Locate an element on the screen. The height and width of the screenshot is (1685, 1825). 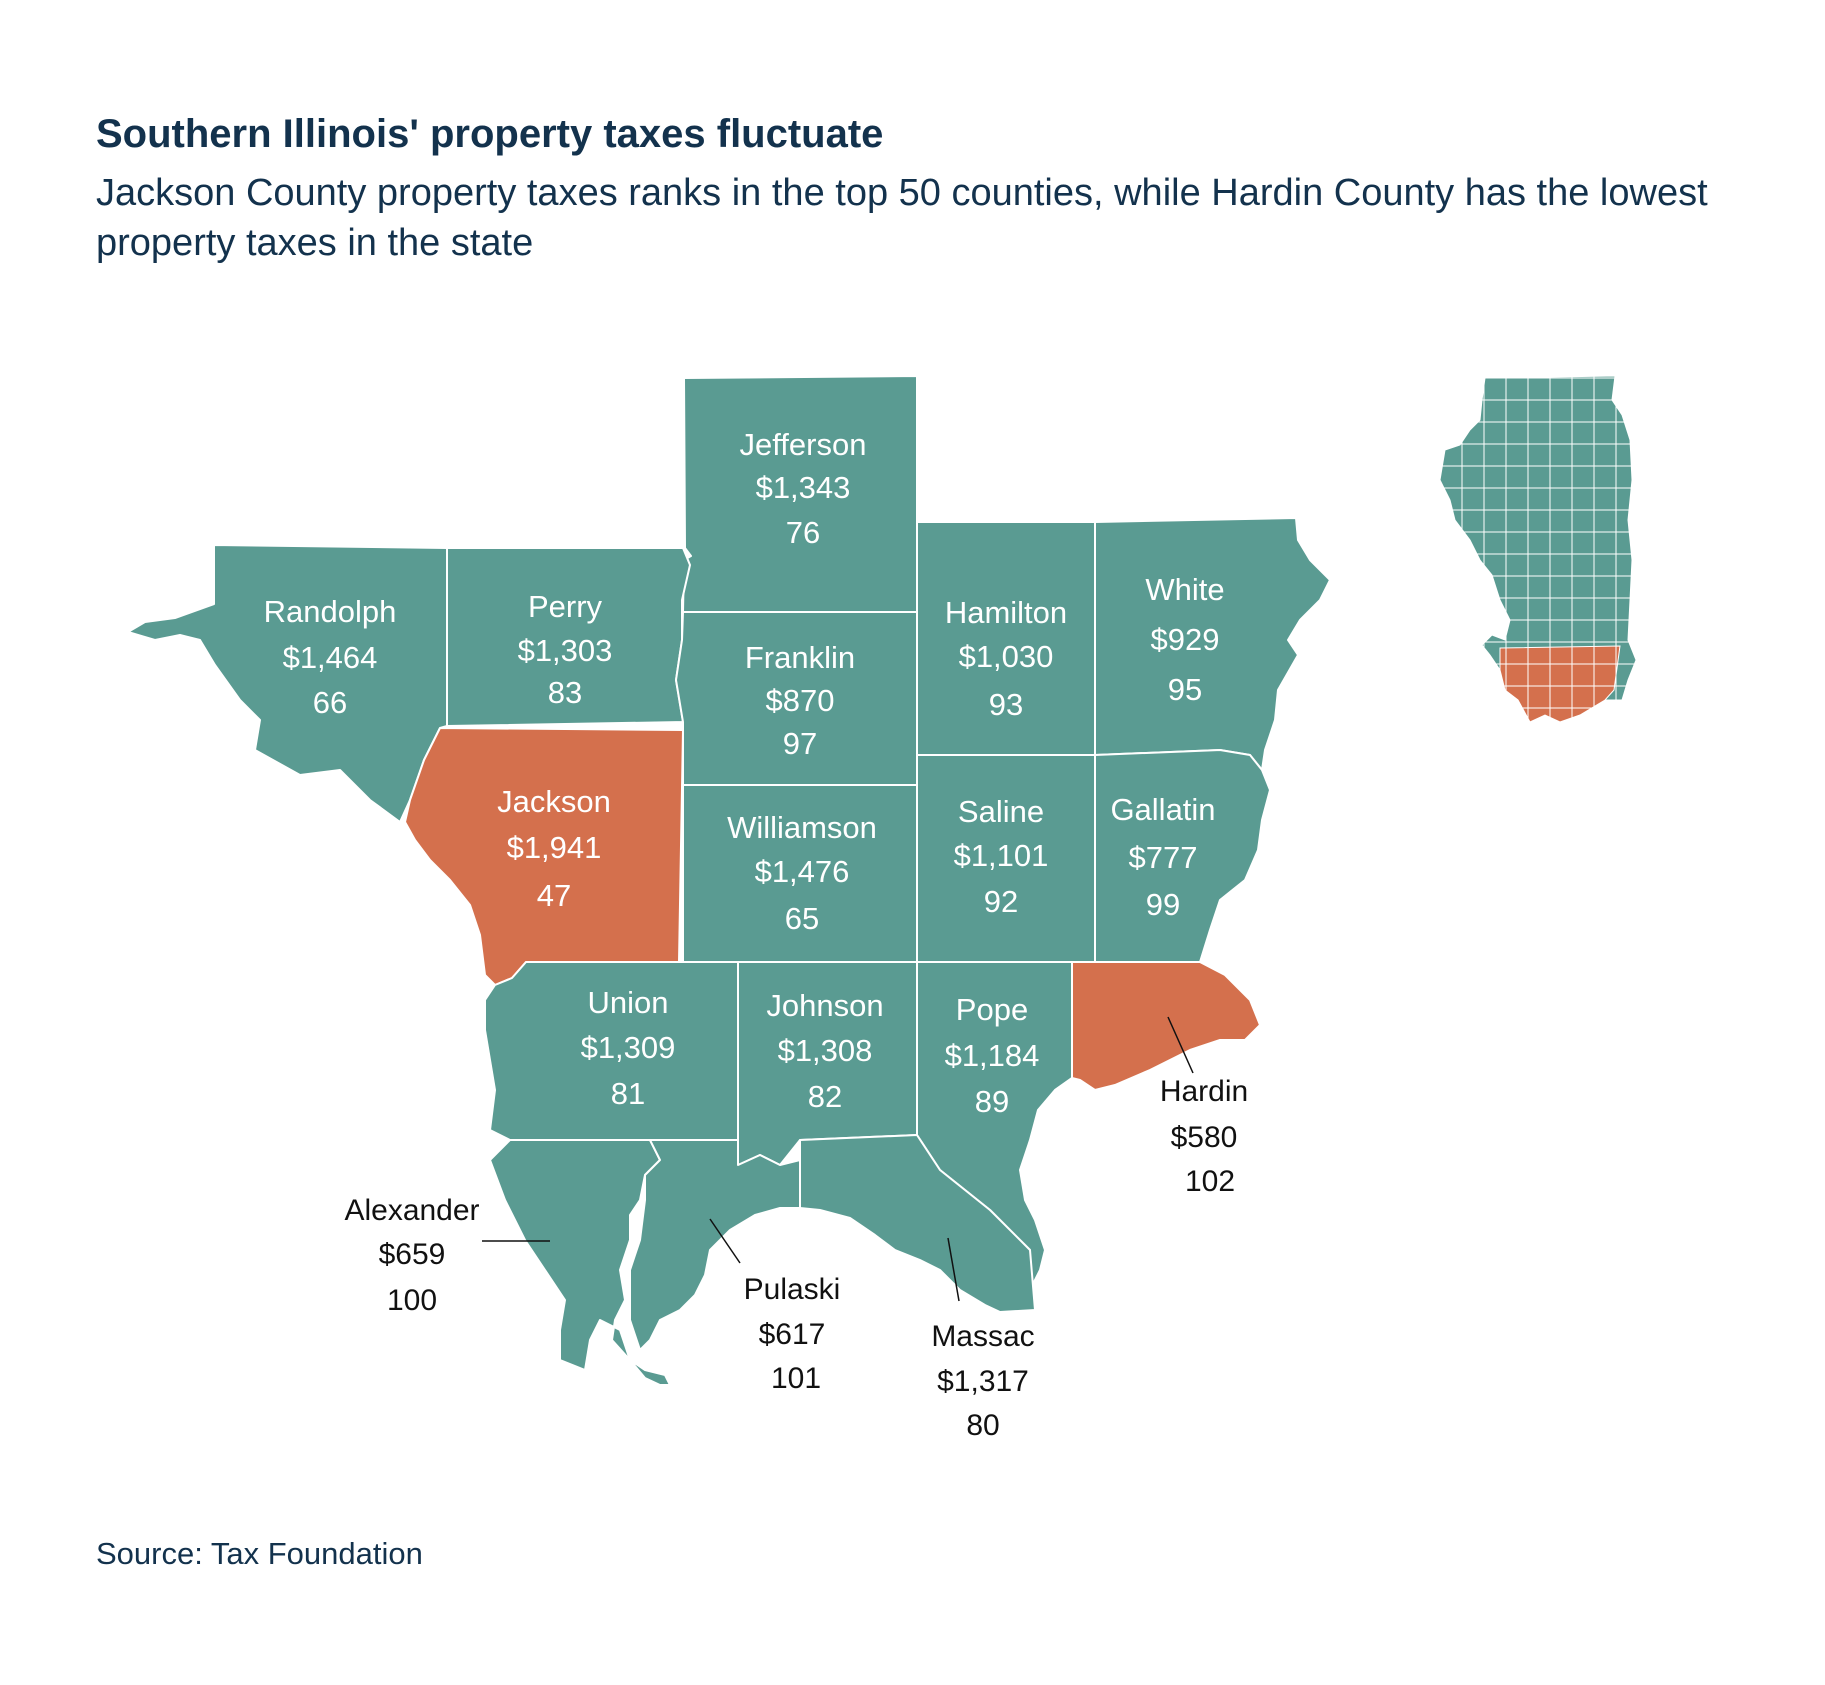
county-rank: 83 is located at coordinates (565, 692).